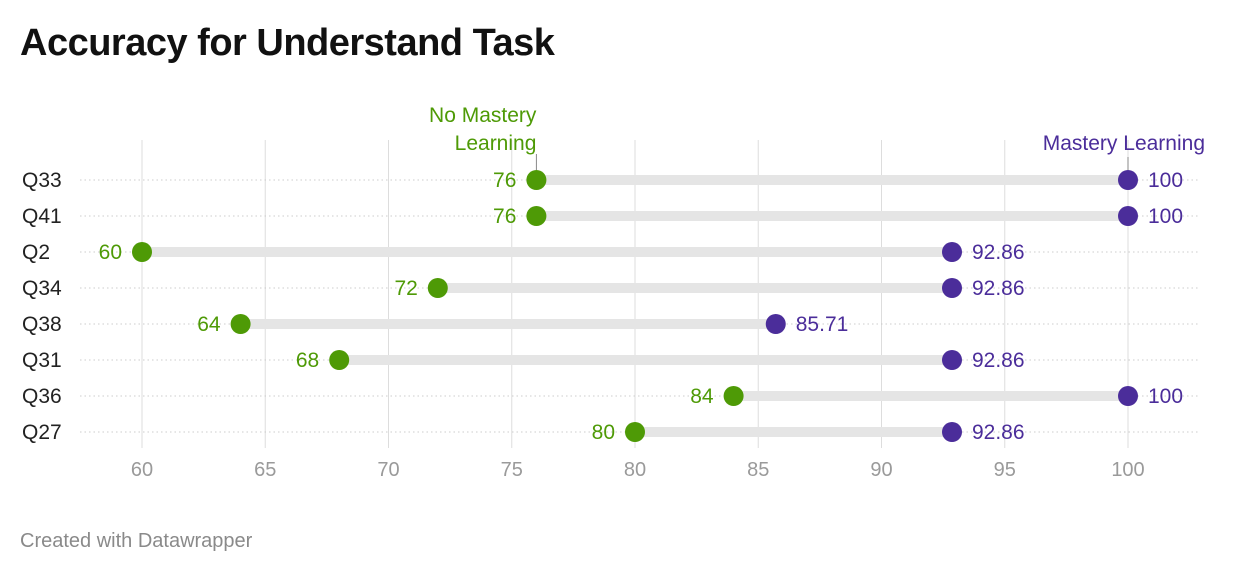  What do you see at coordinates (758, 470) in the screenshot?
I see `x-tick-label: 85` at bounding box center [758, 470].